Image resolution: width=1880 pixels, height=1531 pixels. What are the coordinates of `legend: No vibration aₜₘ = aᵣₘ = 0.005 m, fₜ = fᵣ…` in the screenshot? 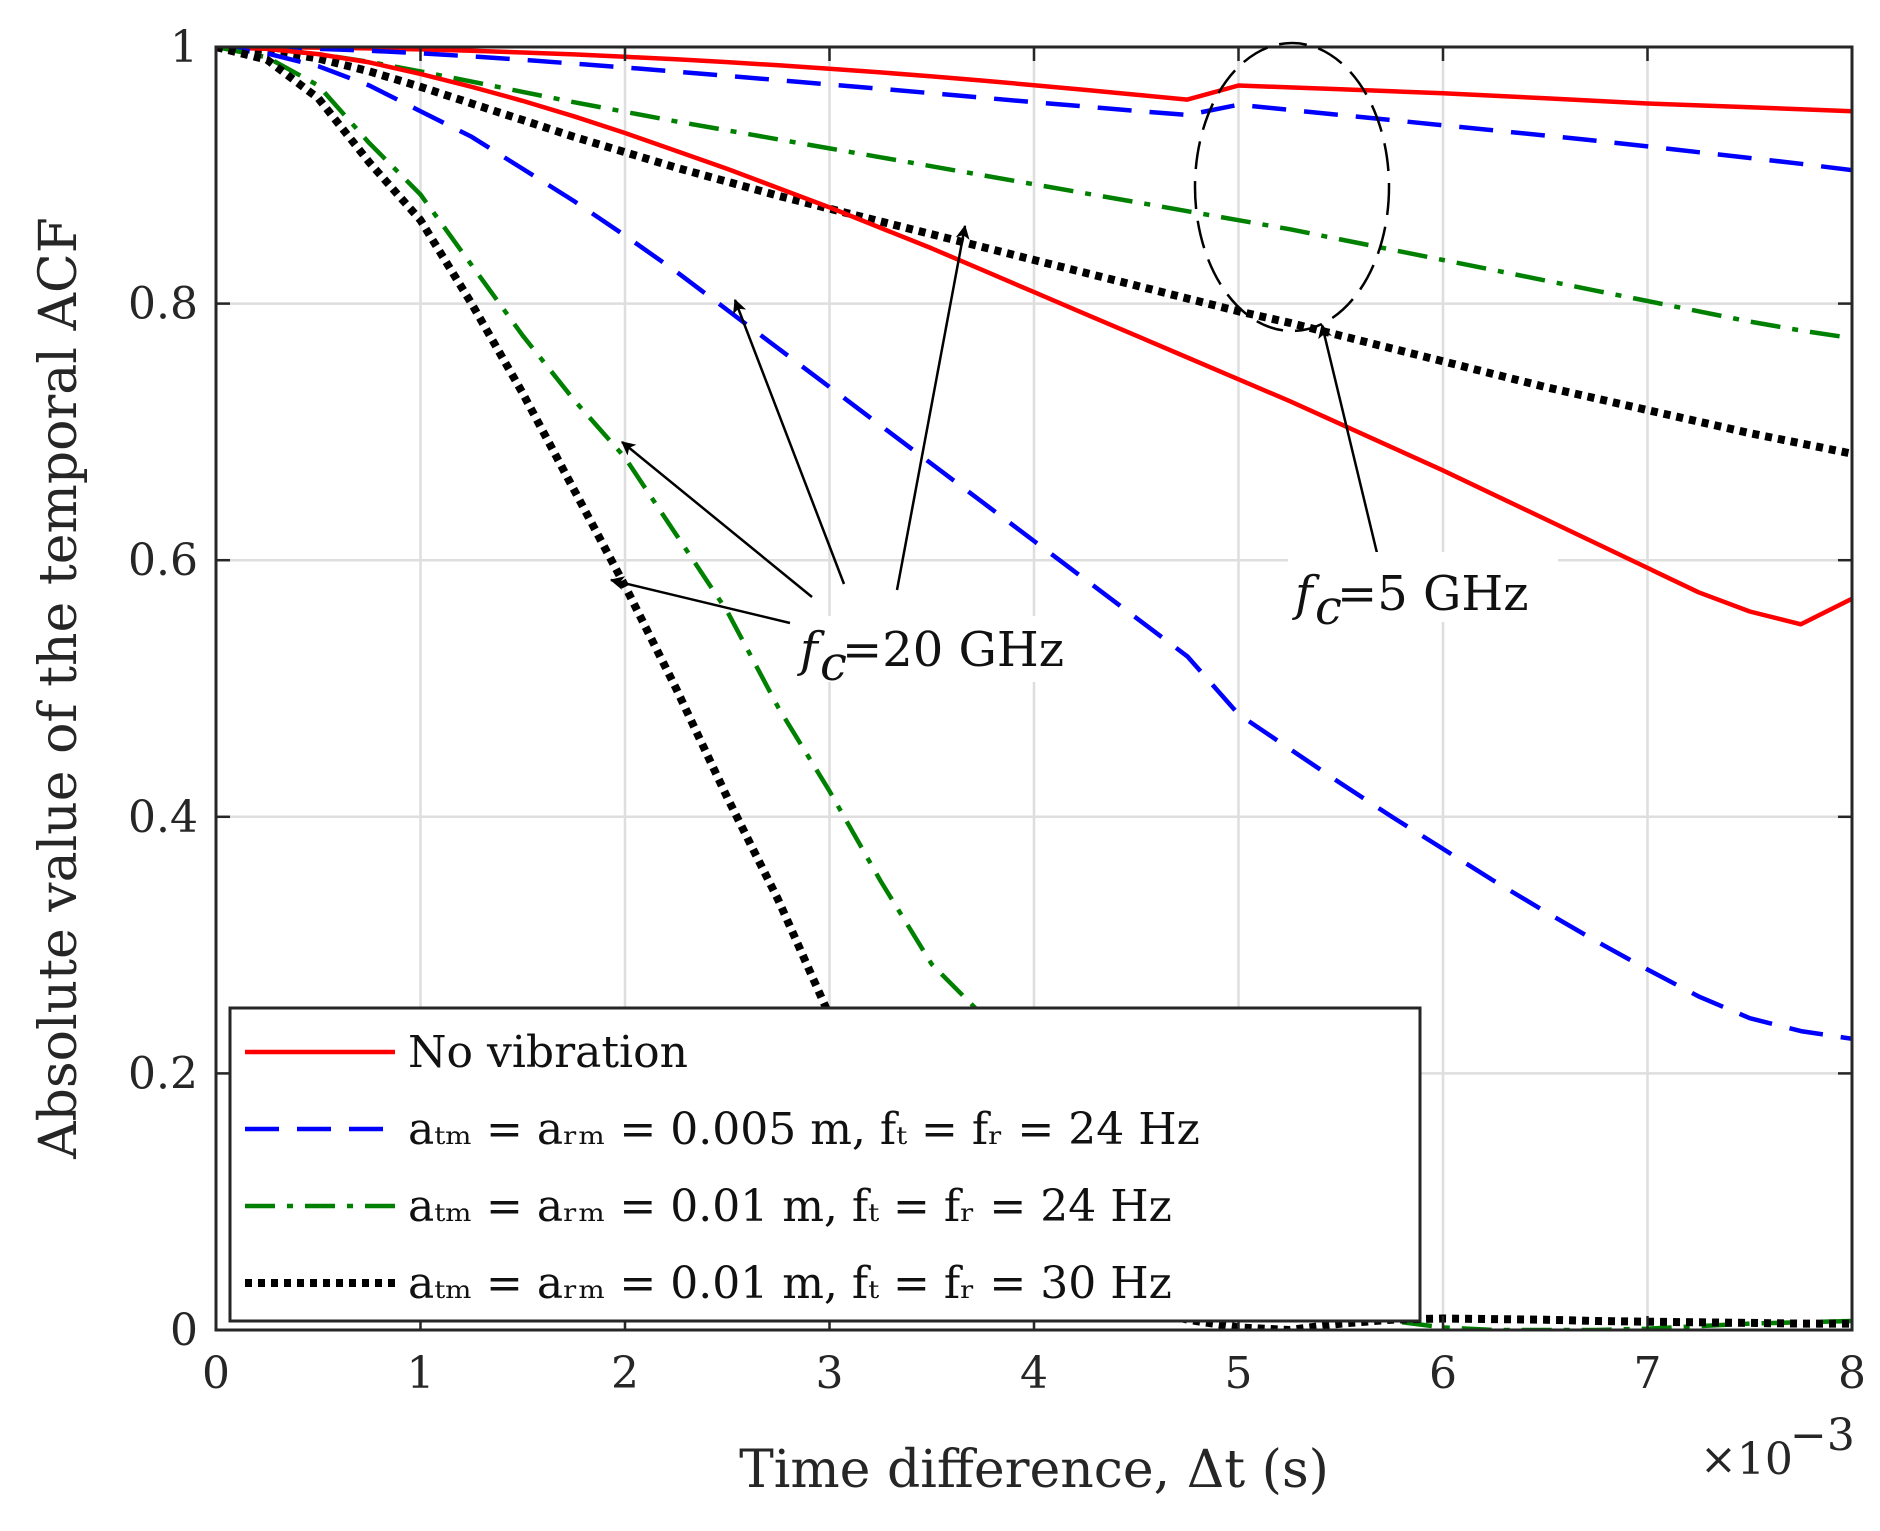 It's located at (825, 1164).